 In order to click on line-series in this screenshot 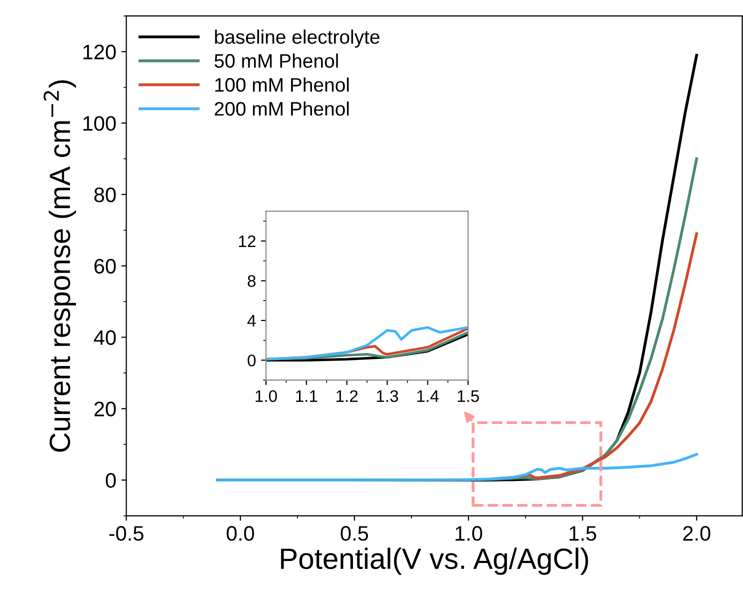, I will do `click(457, 467)`.